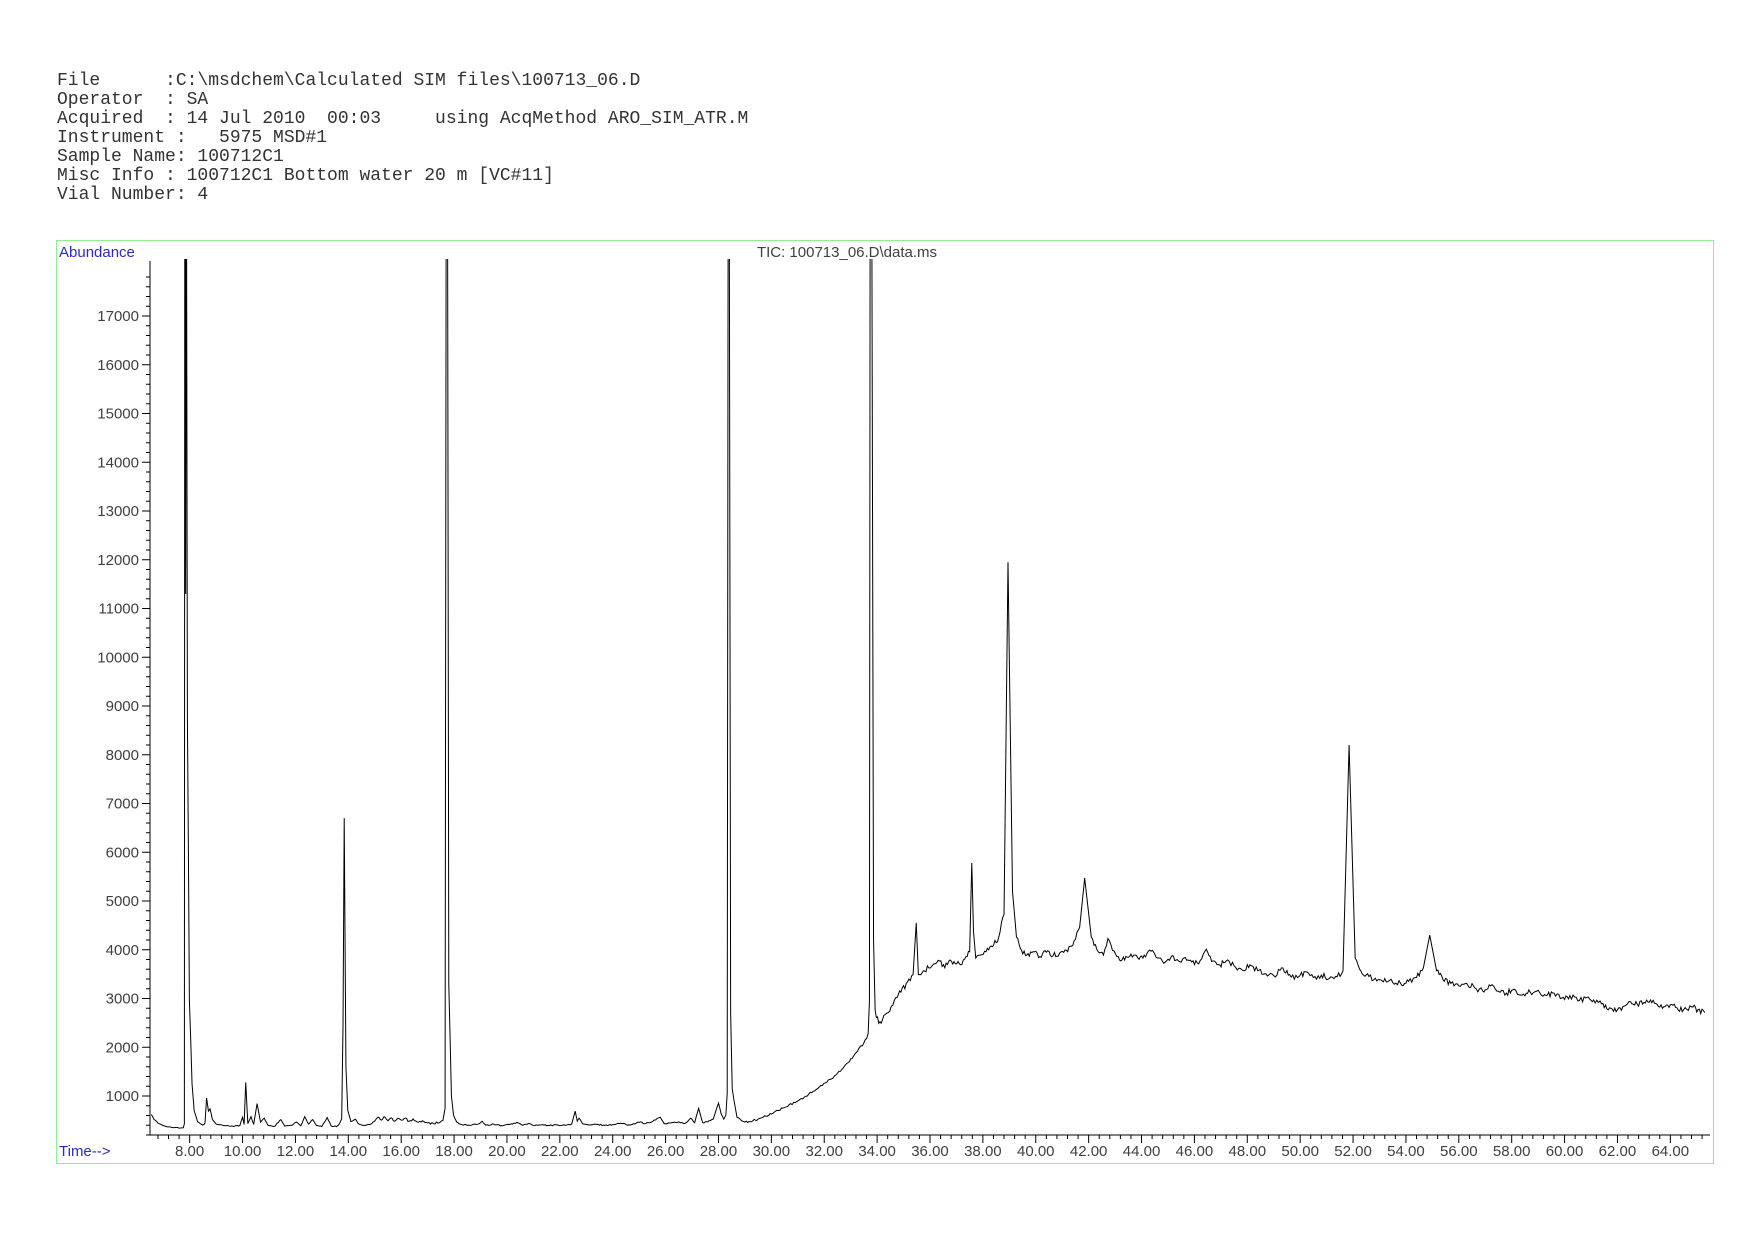  I want to click on x-tick-label: 22.00, so click(560, 1151).